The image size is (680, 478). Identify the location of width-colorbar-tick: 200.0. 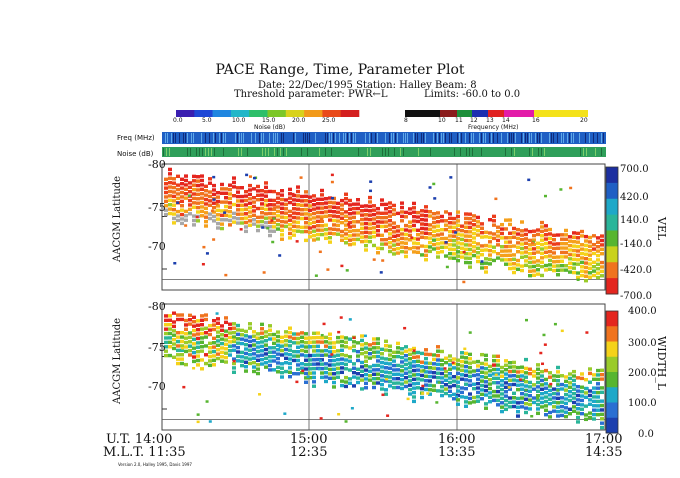
(642, 373).